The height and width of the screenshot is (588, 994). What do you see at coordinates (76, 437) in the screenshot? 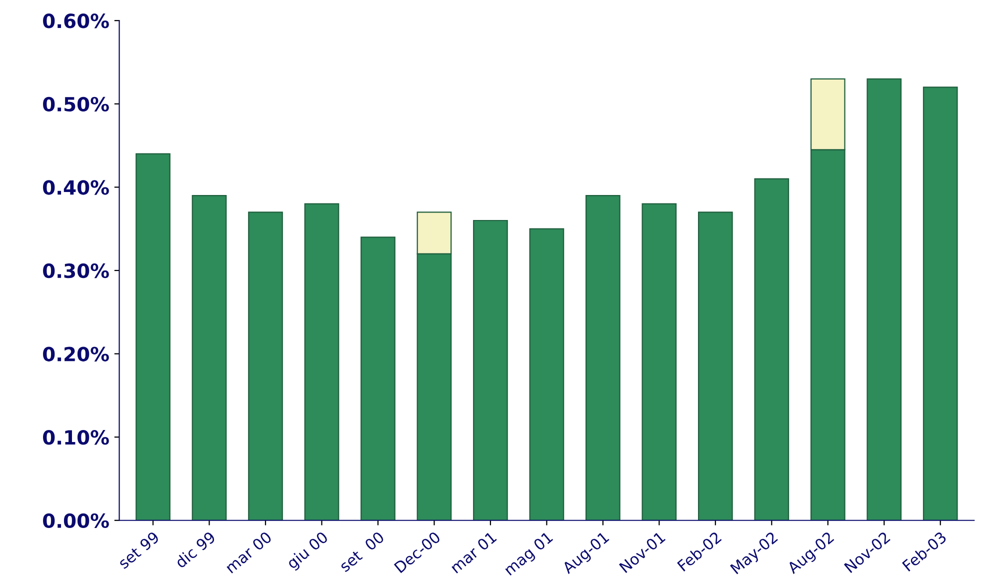
I see `y-tick-label: 0.10%` at bounding box center [76, 437].